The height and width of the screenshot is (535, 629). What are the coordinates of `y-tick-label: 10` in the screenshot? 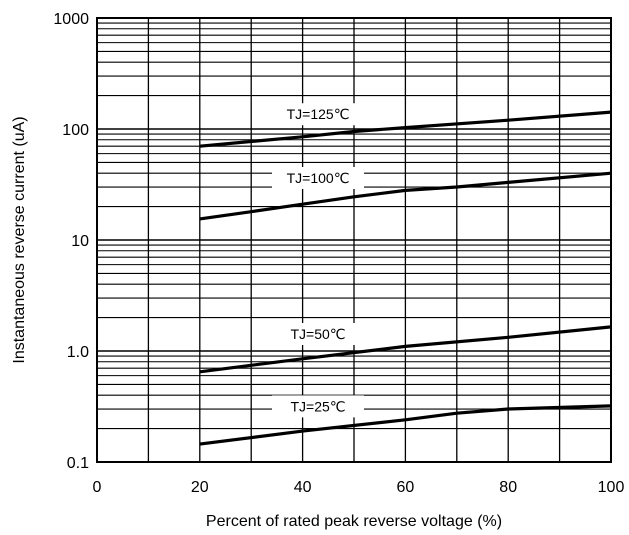 It's located at (80, 241).